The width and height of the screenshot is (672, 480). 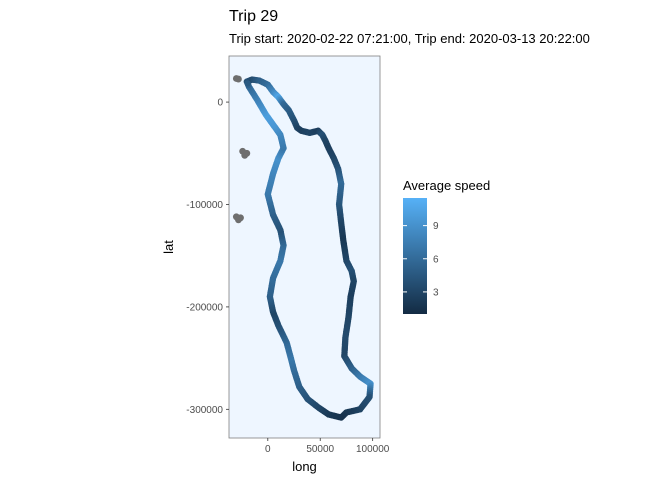 I want to click on legend: Average speed 3 6 9, so click(x=446, y=246).